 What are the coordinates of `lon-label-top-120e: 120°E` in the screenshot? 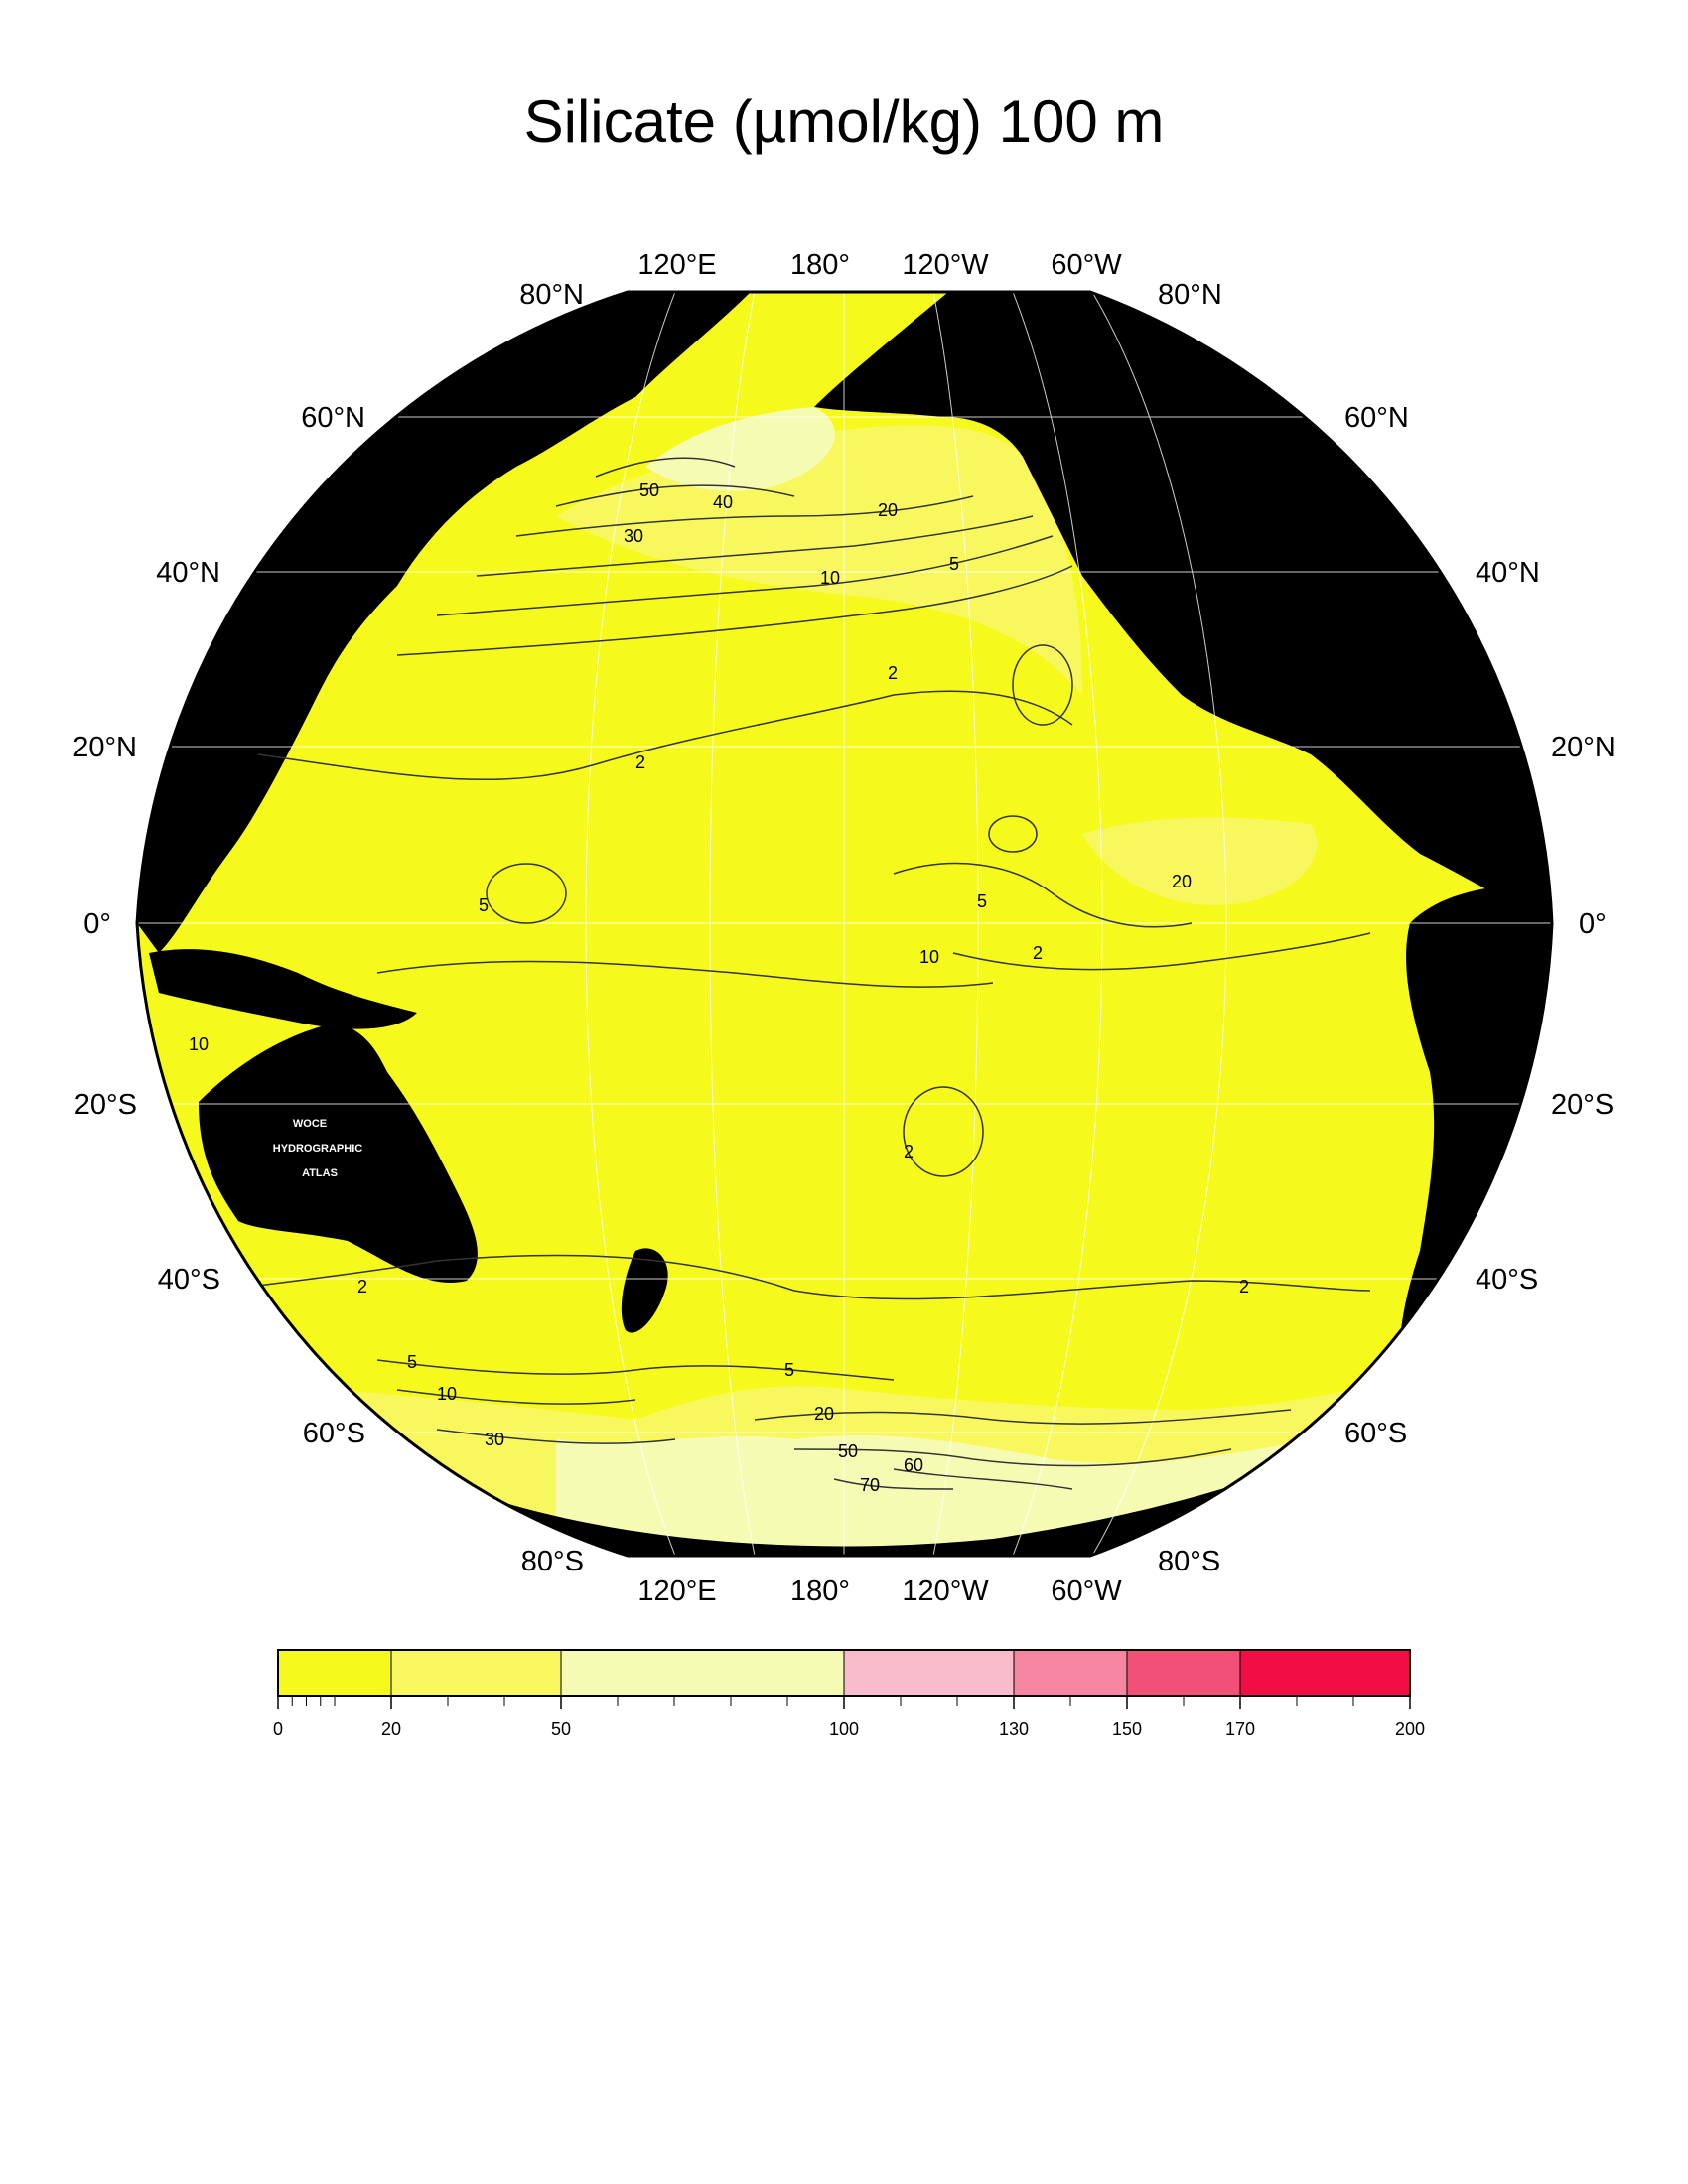 It's located at (676, 265).